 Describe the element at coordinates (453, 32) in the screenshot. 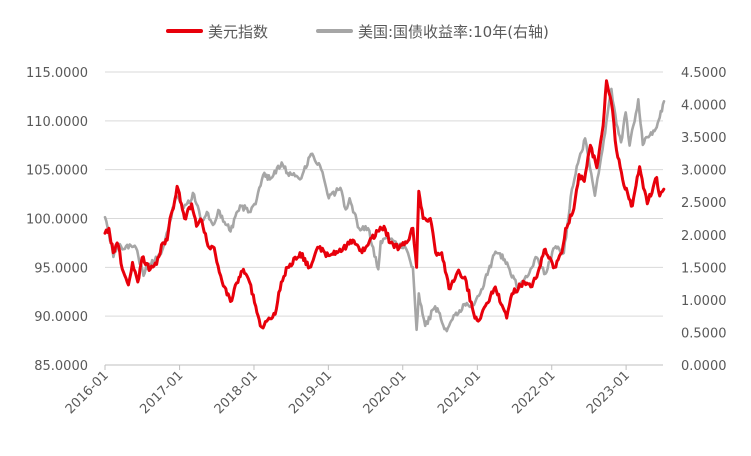

I see `legend-label: 美国:国债收益率:10年(右轴)` at that location.